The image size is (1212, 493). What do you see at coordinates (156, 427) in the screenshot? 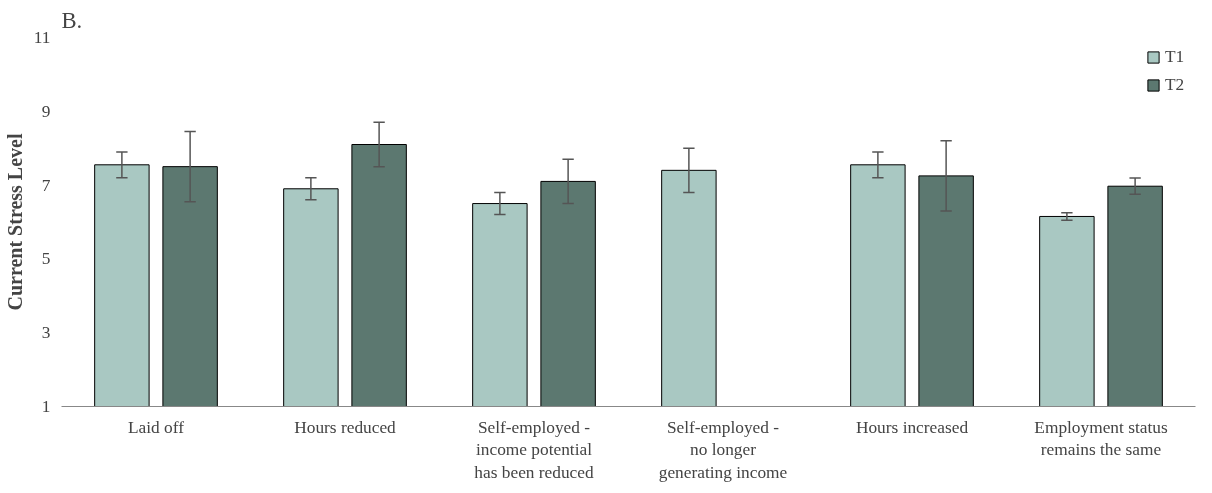
I see `x-tick-label: Laid off` at bounding box center [156, 427].